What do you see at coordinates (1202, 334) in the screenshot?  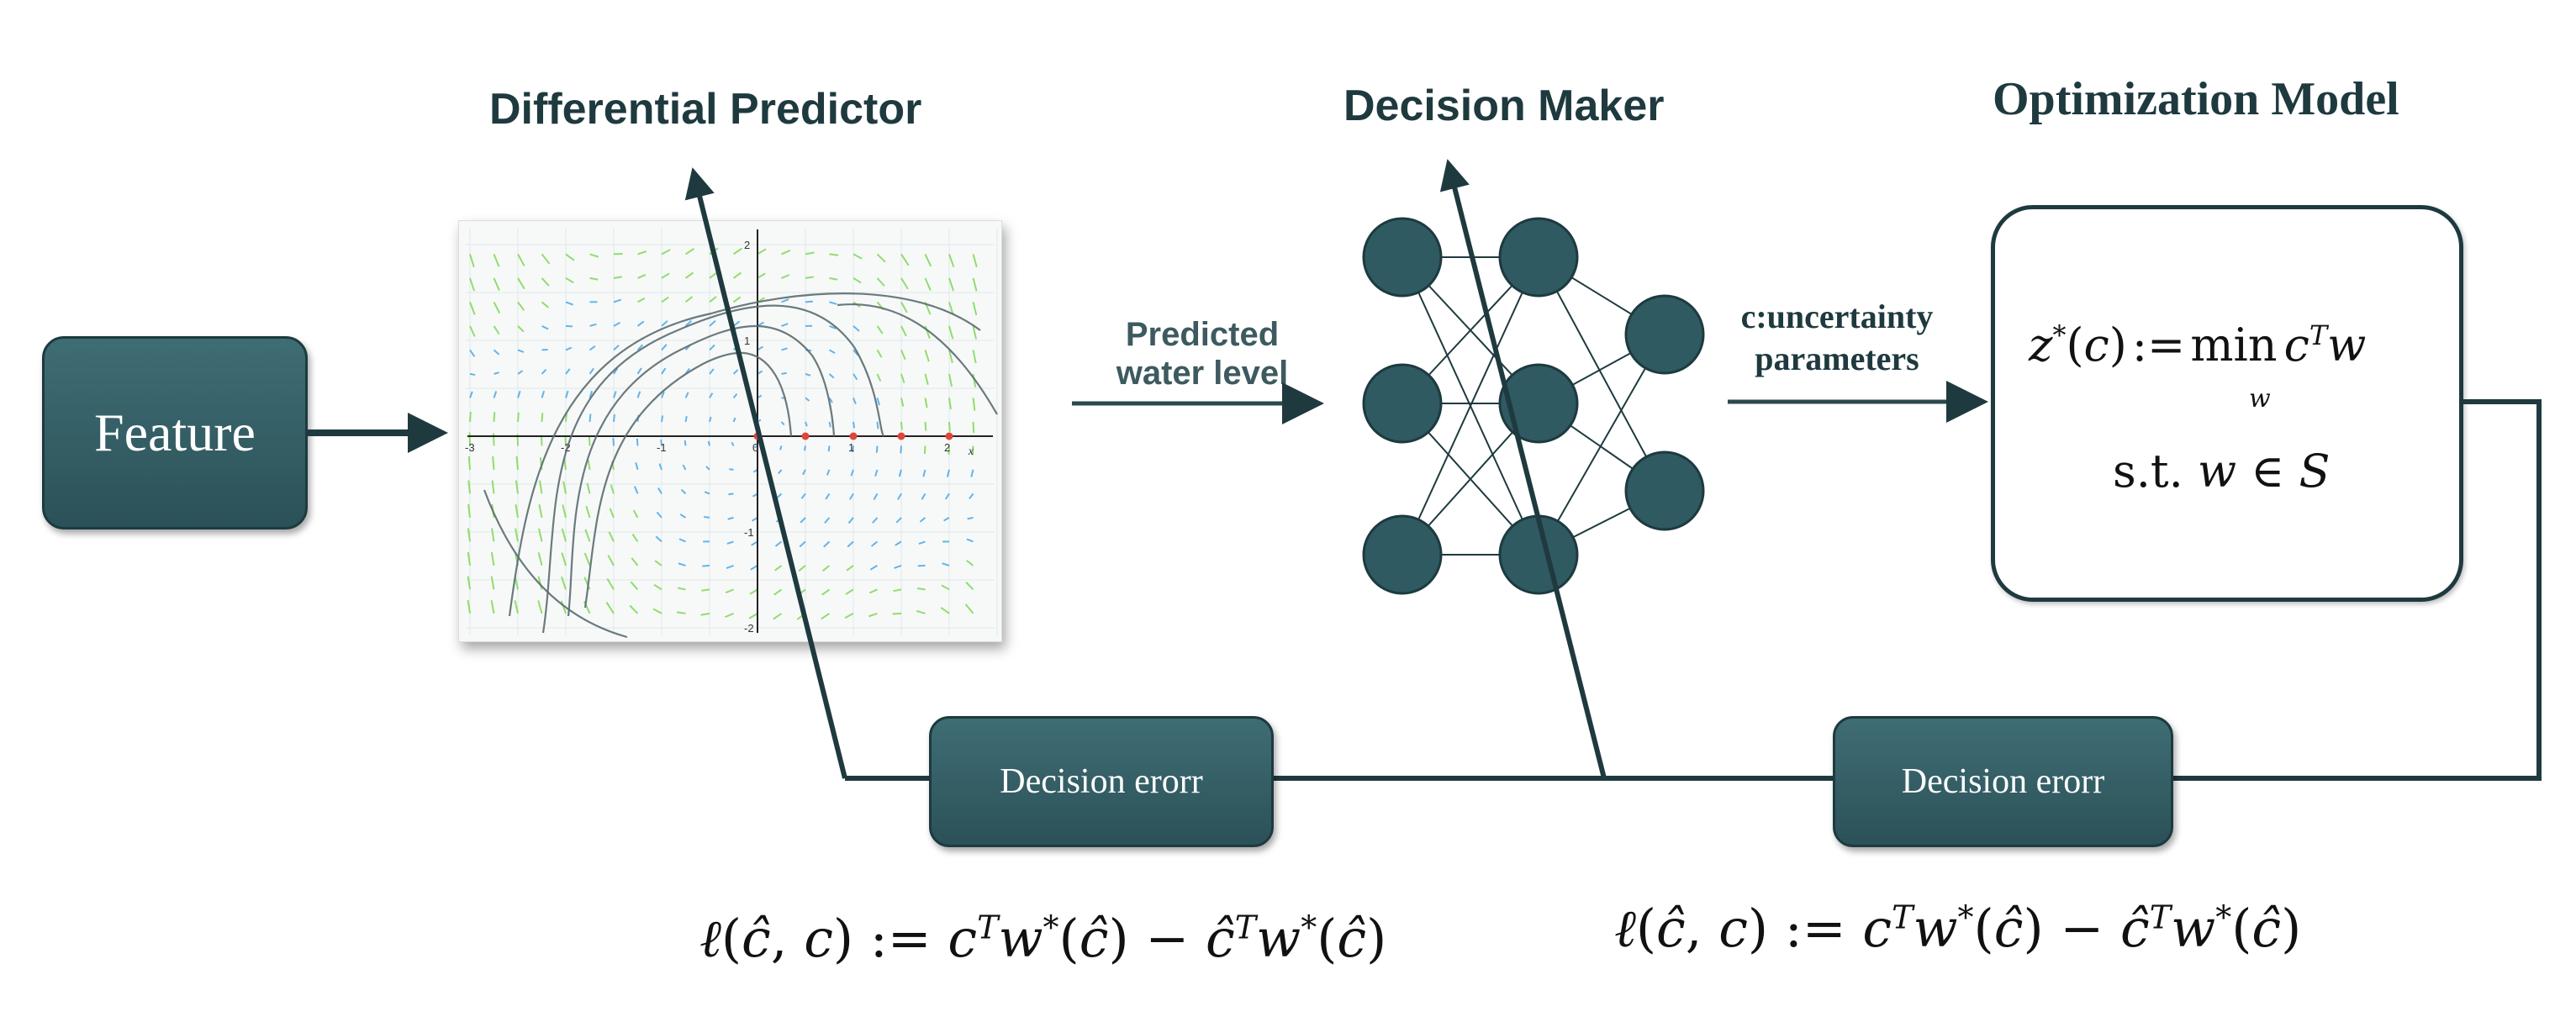 I see `predicted-line1: Predicted` at bounding box center [1202, 334].